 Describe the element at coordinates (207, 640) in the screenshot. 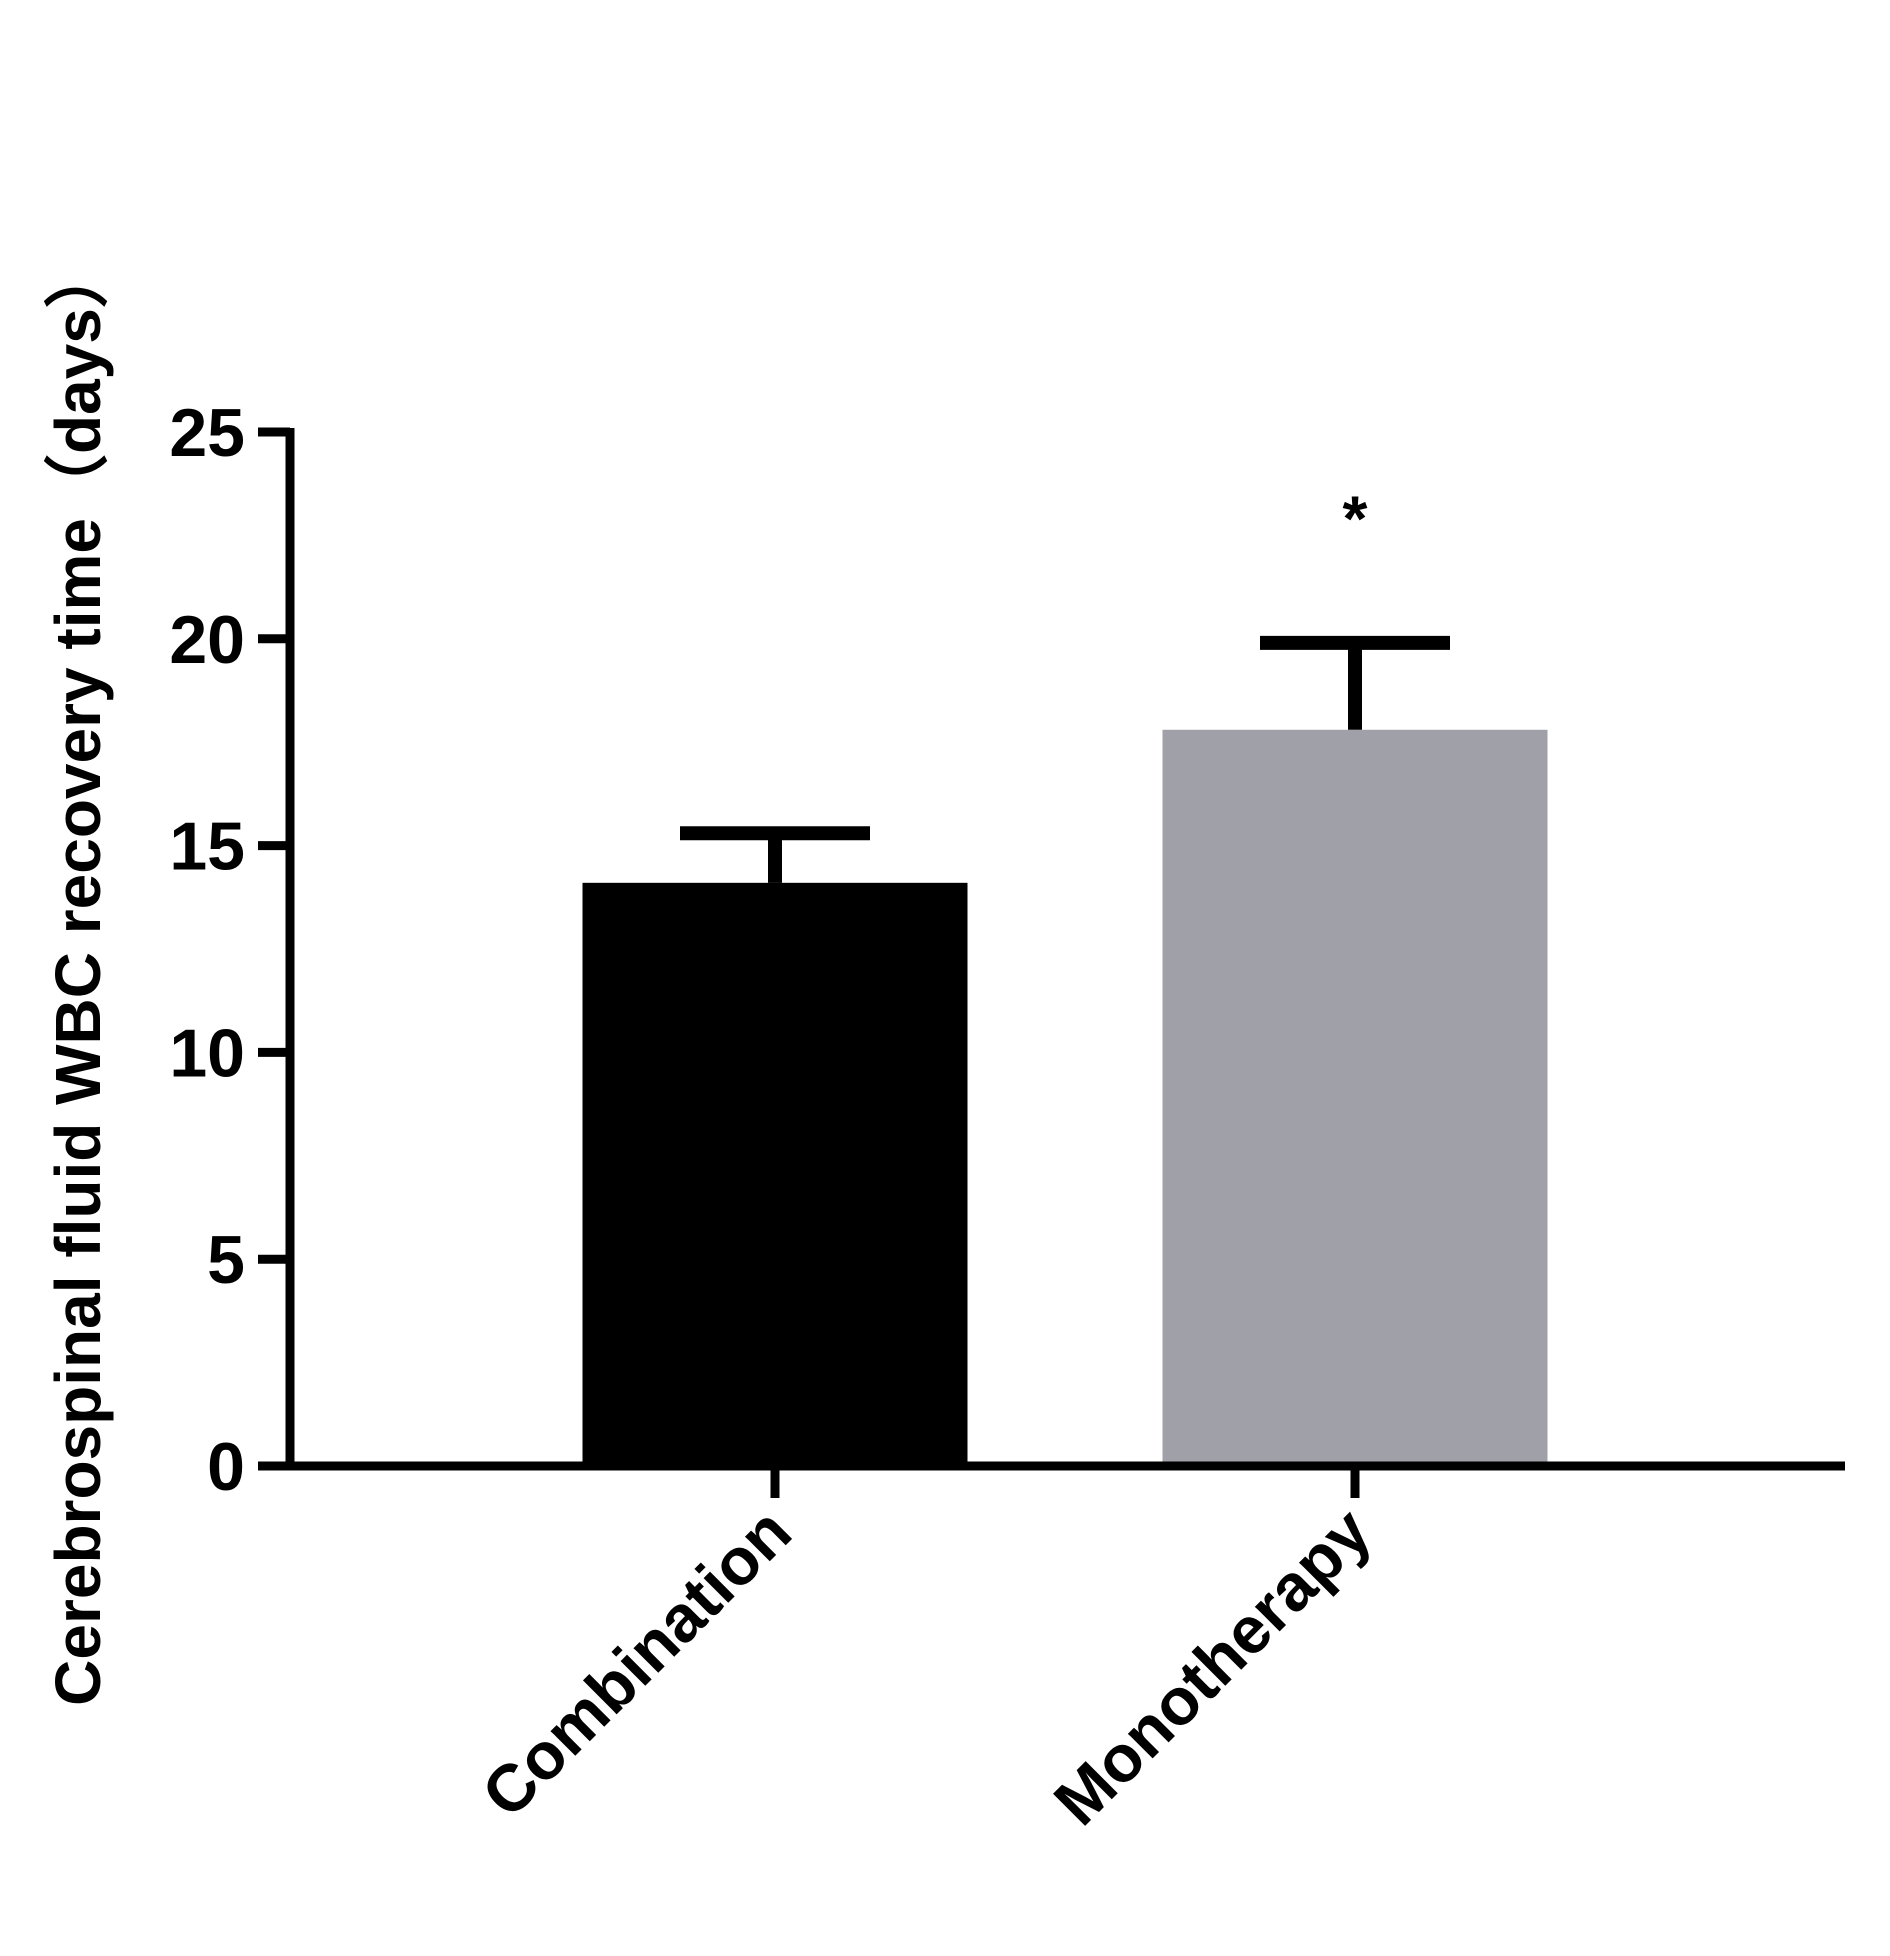

I see `y-tick-label-20: 20` at that location.